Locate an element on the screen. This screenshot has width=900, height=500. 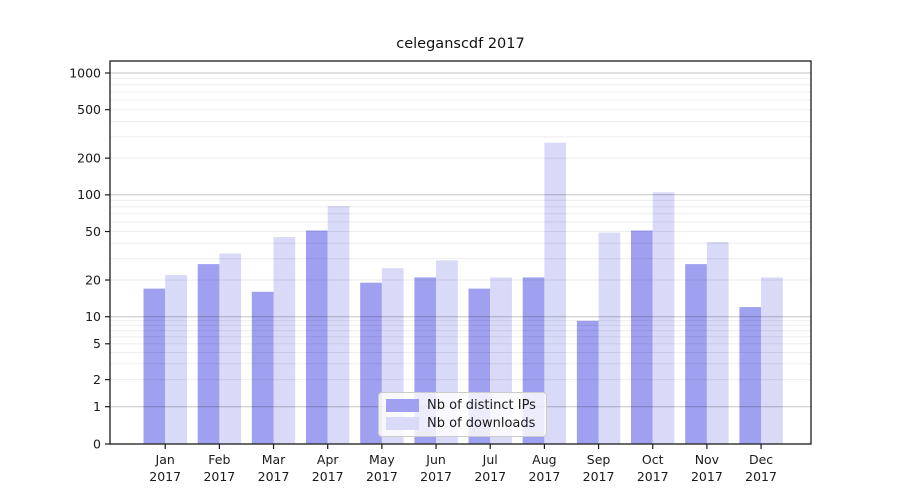
bar-nov-distinct-ips is located at coordinates (696, 354).